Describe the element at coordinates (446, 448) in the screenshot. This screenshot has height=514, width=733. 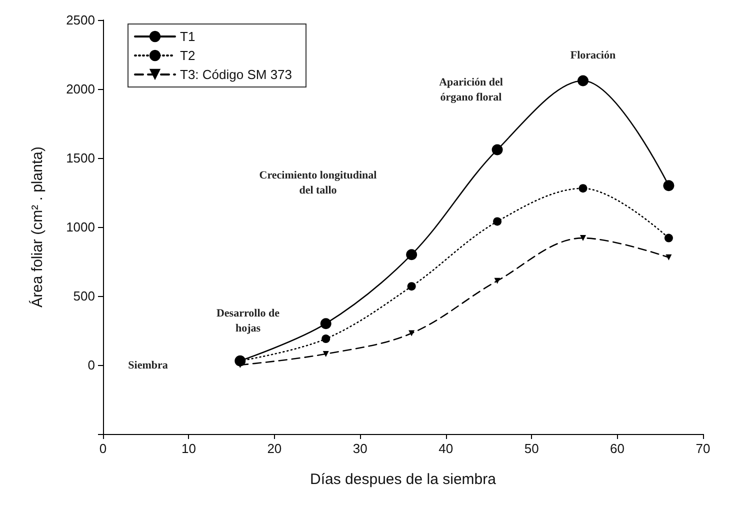
I see `x-tick-label: 40` at that location.